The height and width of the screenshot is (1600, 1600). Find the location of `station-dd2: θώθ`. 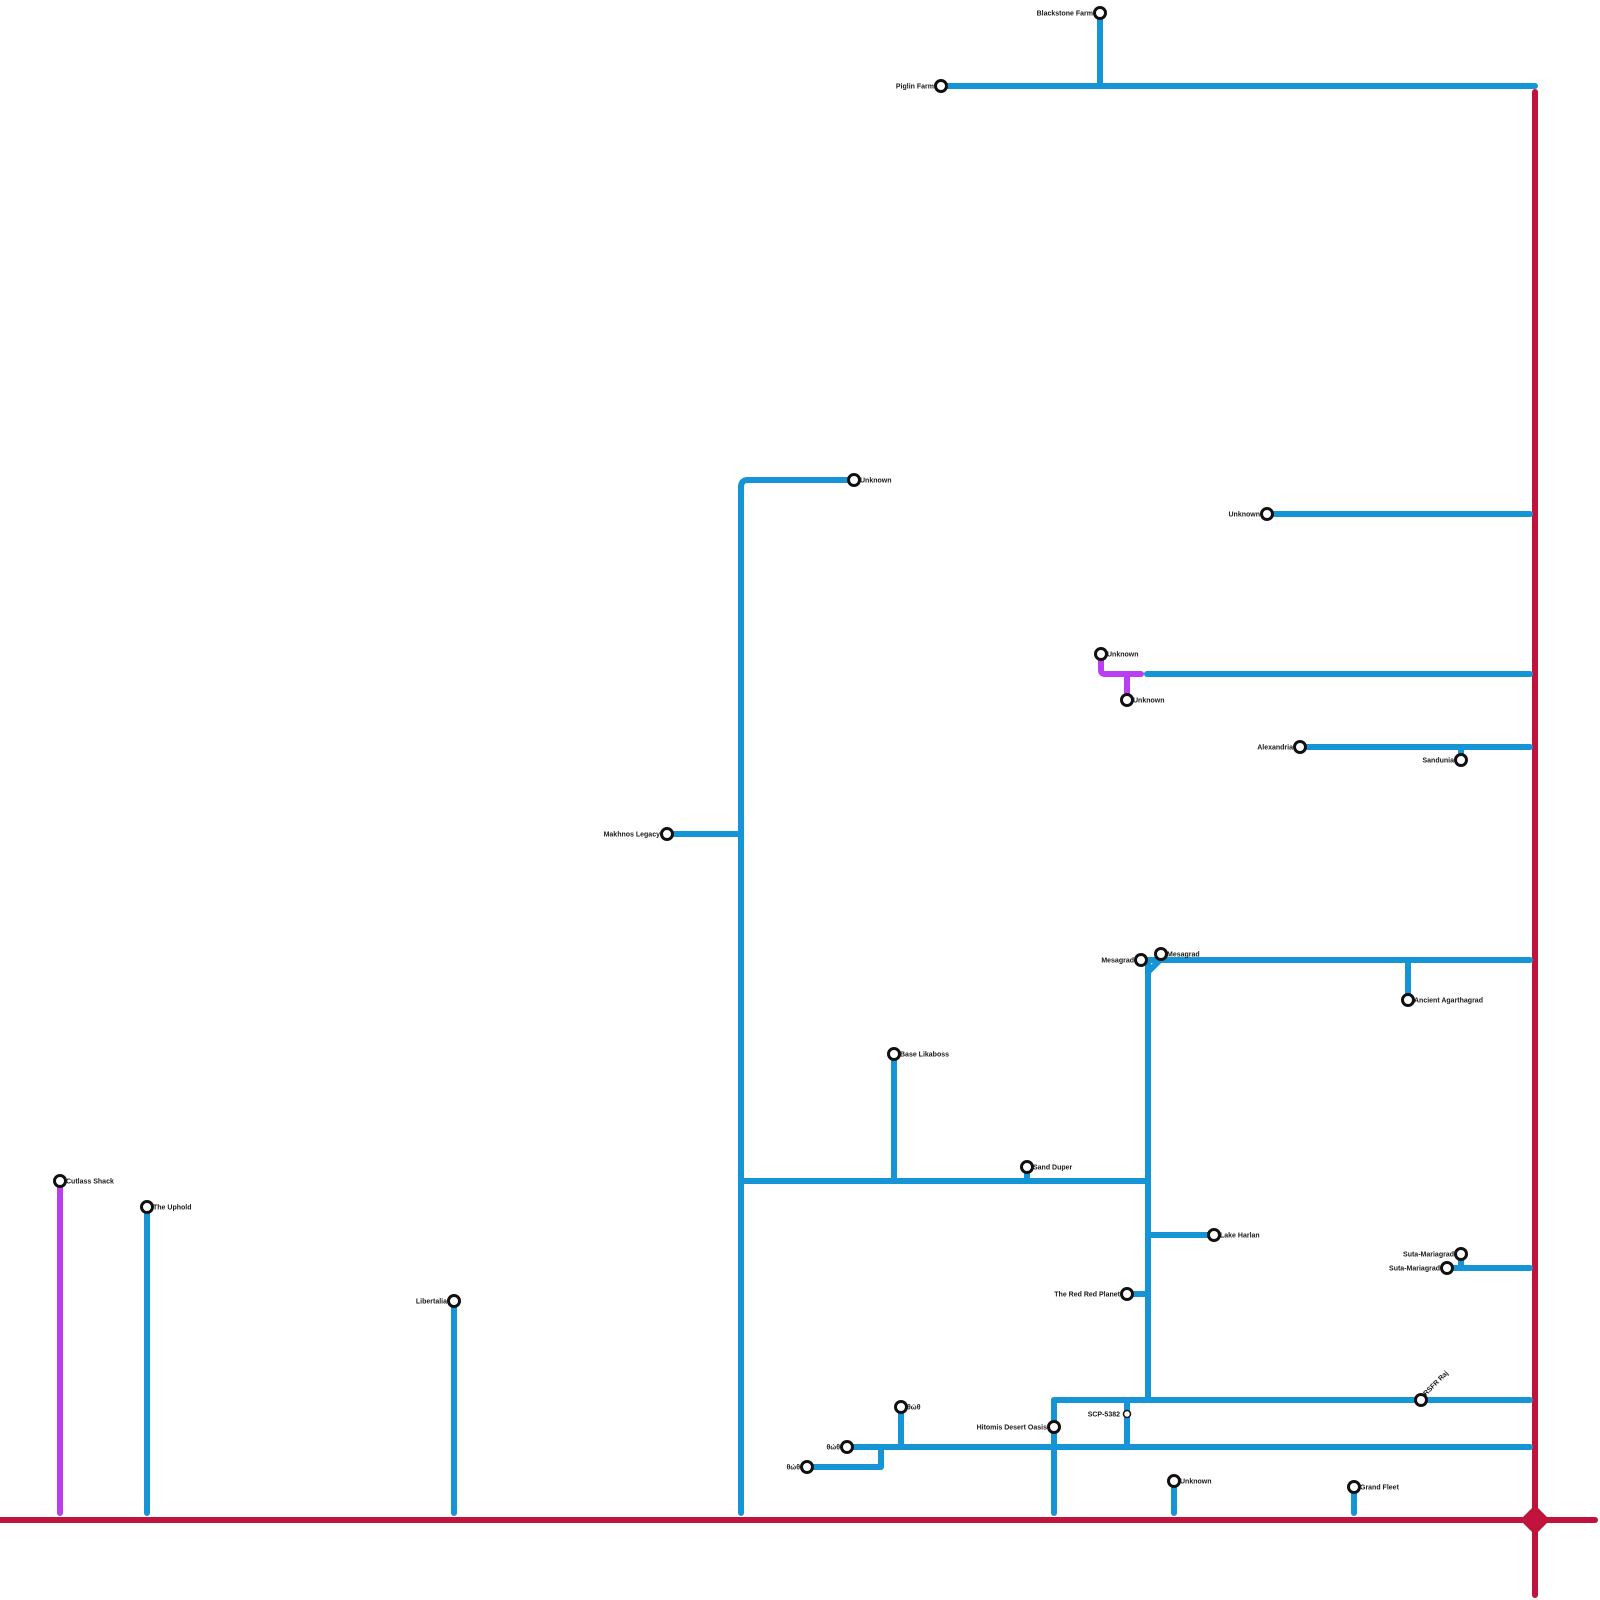

station-dd2: θώθ is located at coordinates (840, 1447).